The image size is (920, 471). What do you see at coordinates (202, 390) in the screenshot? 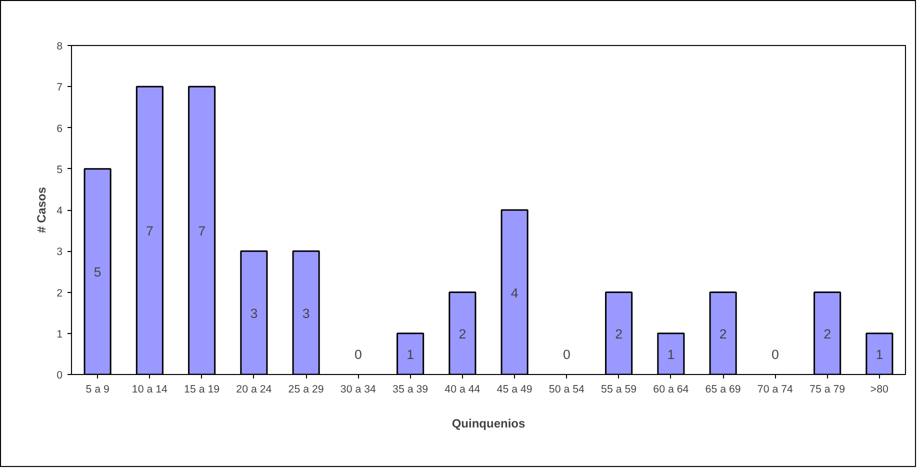
I see `x-tick-label: 15 a 19` at bounding box center [202, 390].